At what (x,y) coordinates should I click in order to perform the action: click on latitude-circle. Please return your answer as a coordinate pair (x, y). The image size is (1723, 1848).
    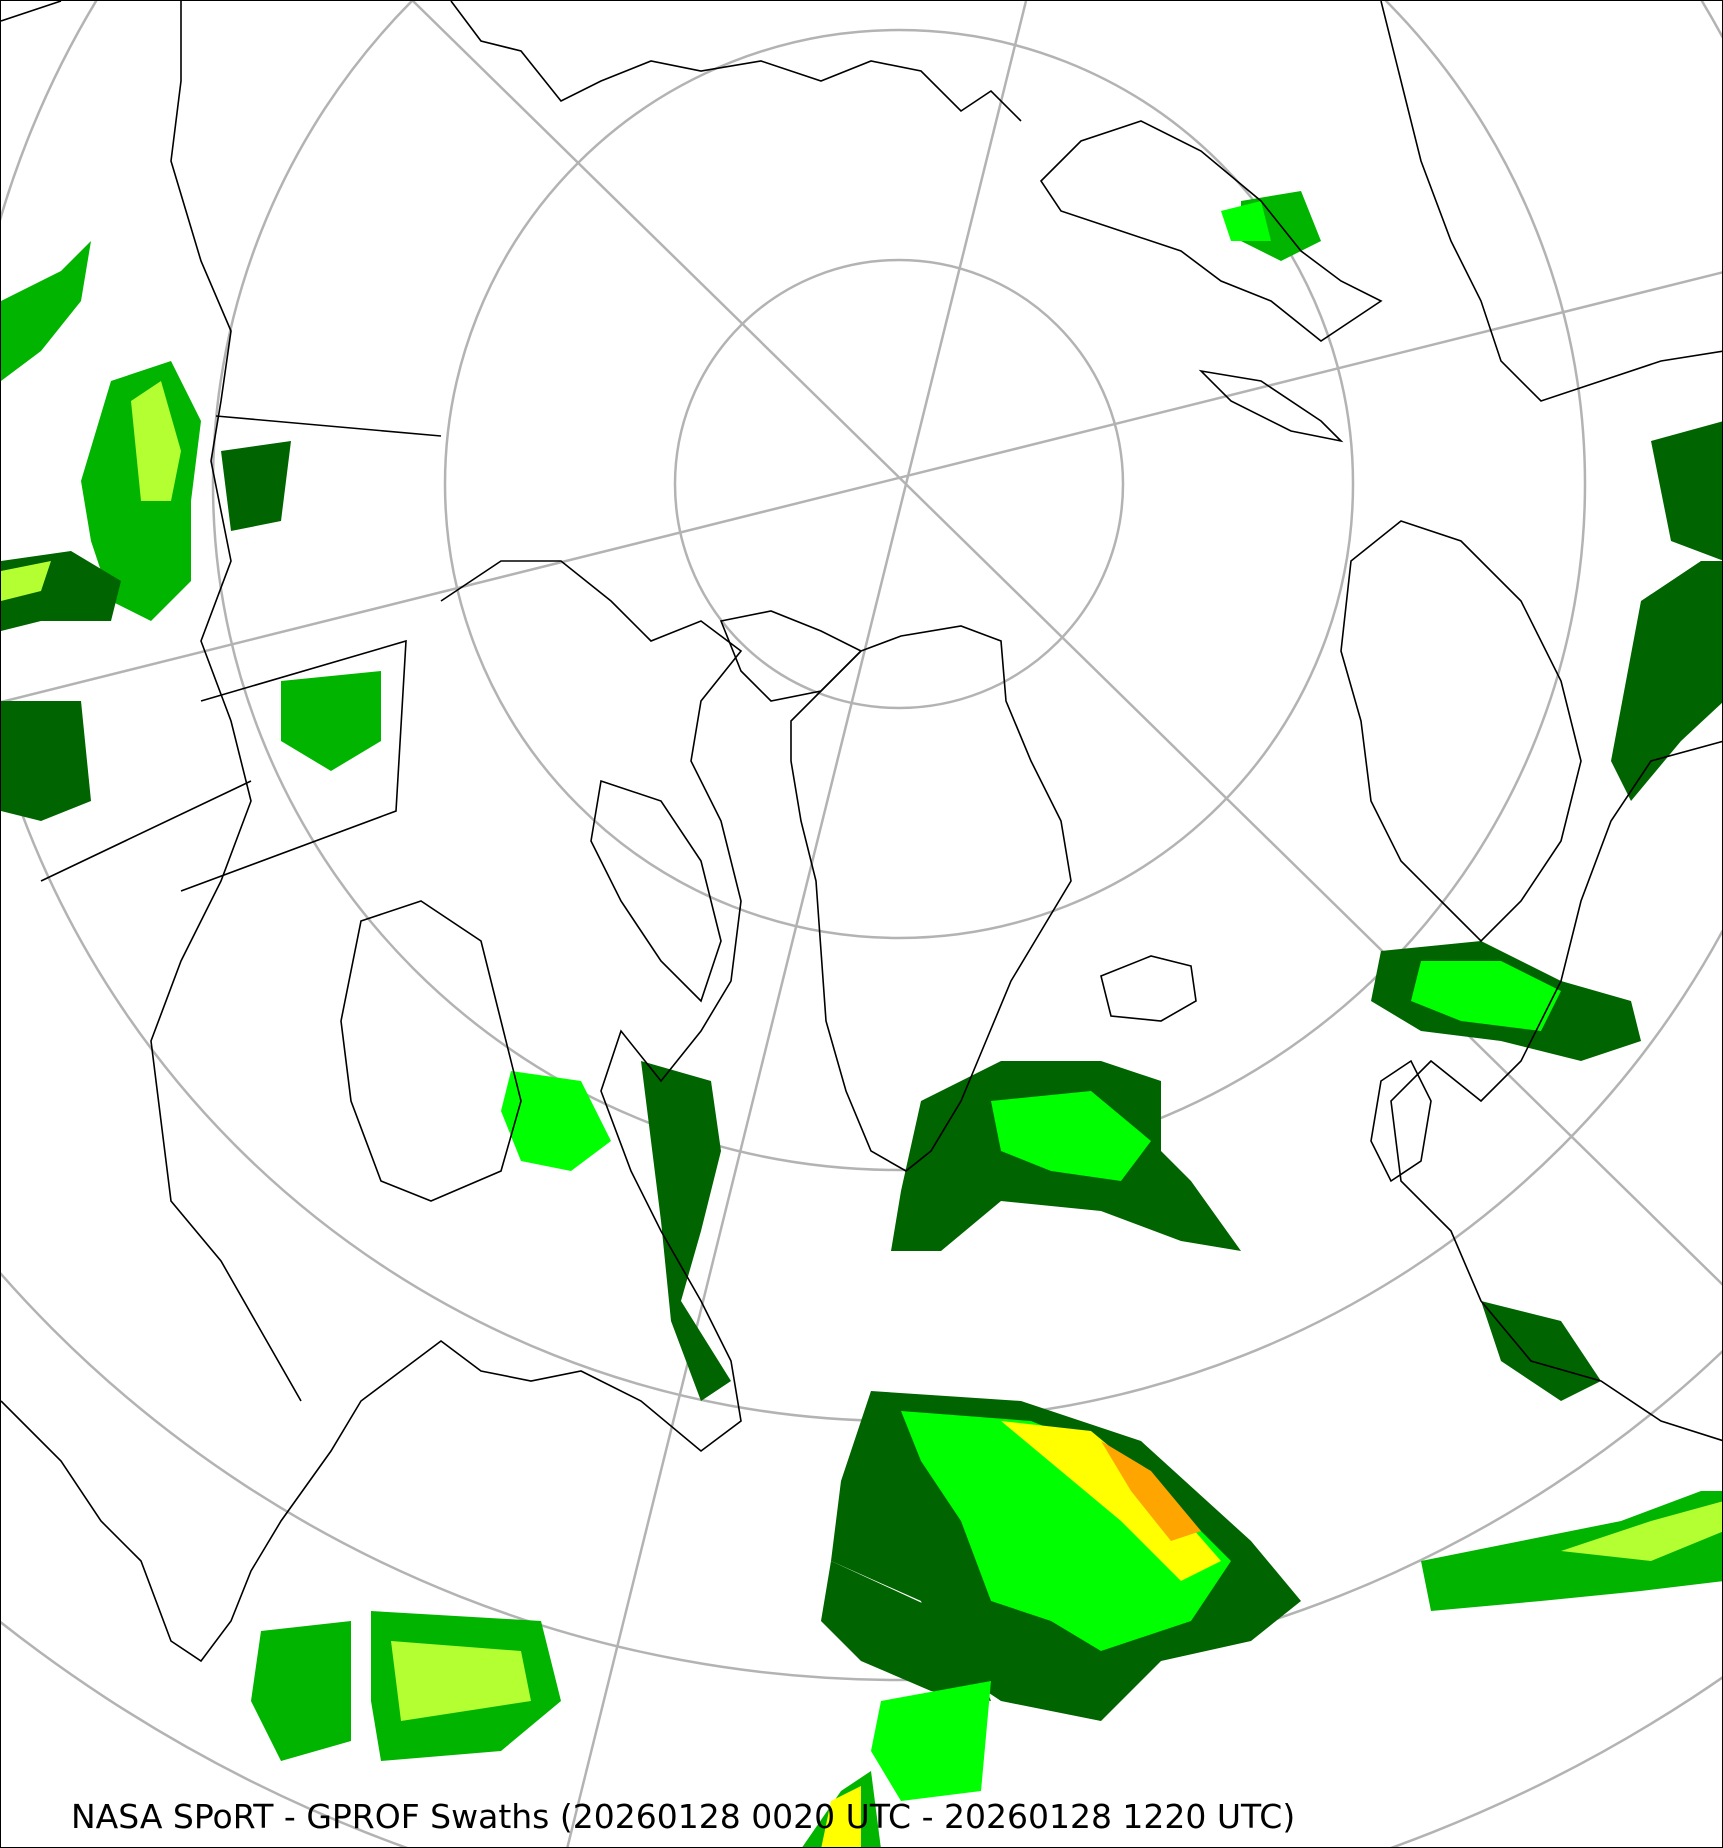
    Looking at the image, I should click on (899, 484).